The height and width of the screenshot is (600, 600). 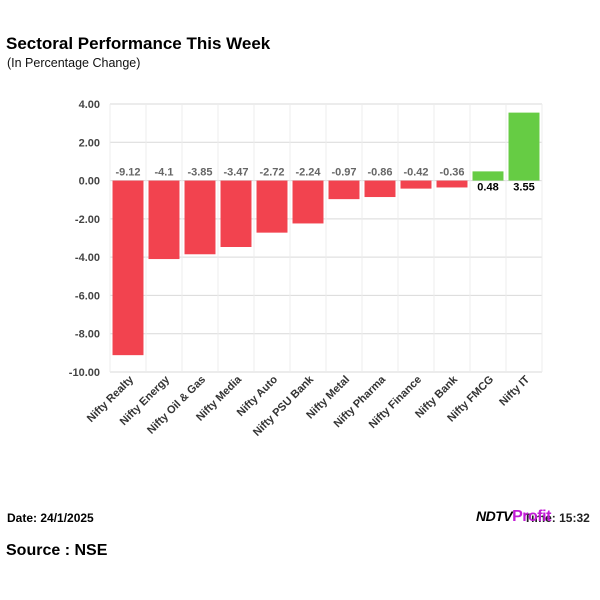 I want to click on chart-subtitle: (In Percentage Change), so click(x=74, y=63).